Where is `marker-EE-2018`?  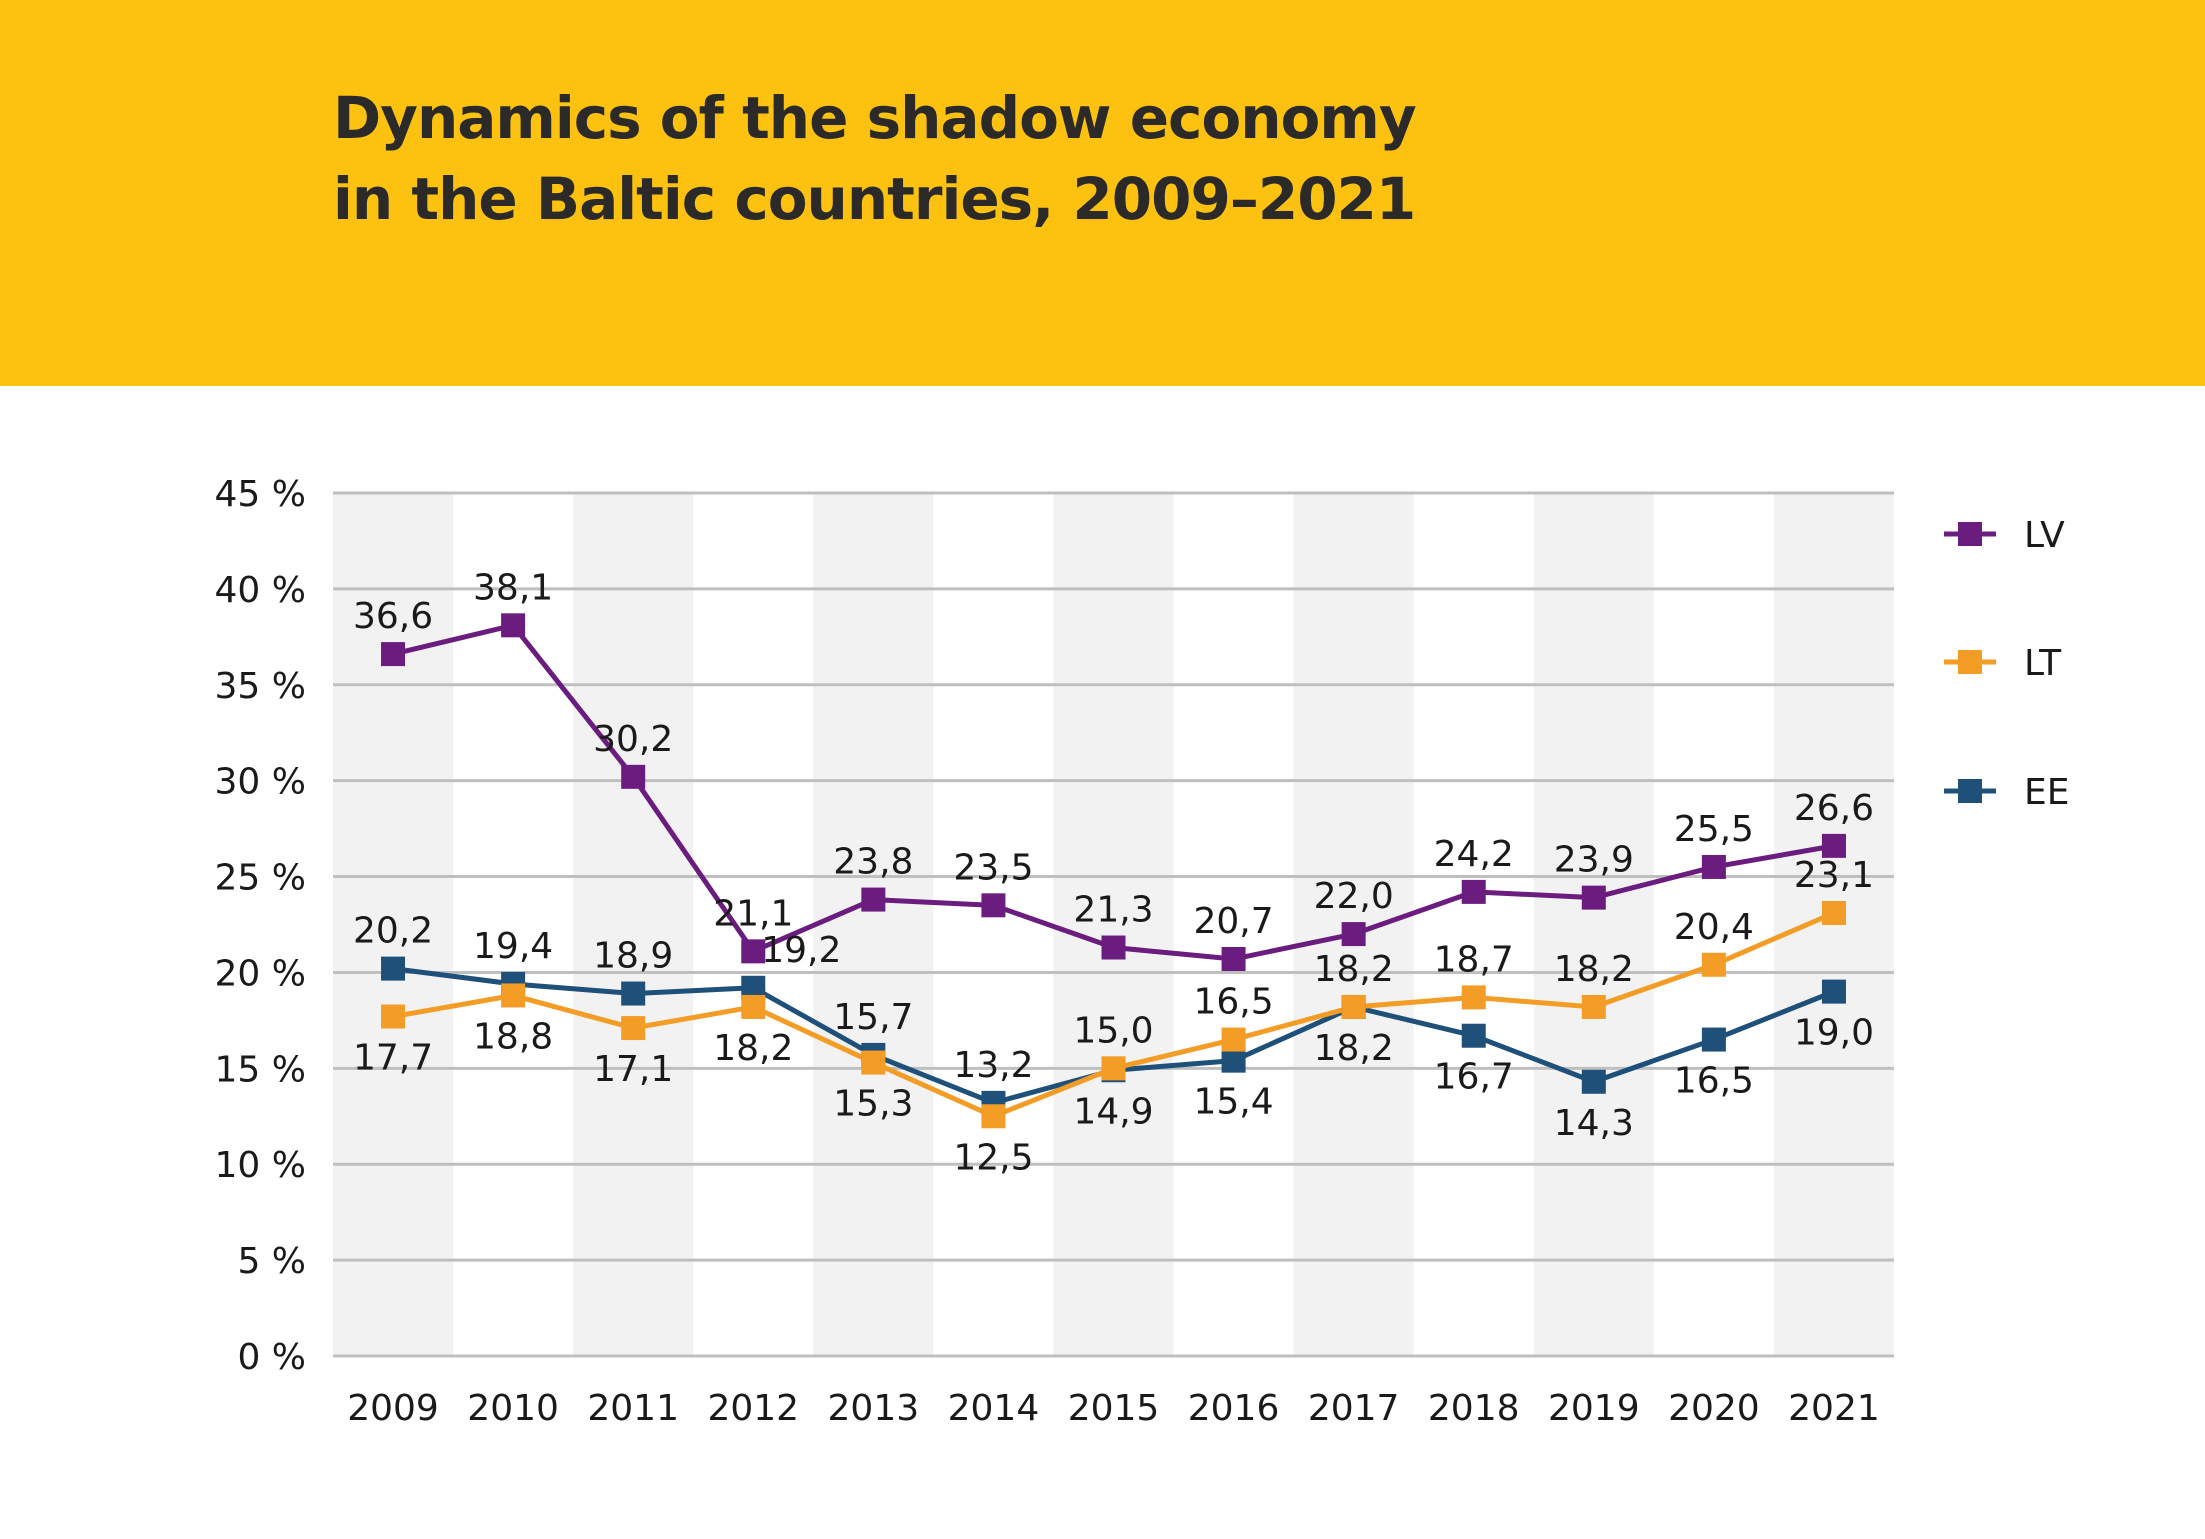
marker-EE-2018 is located at coordinates (1473, 1035).